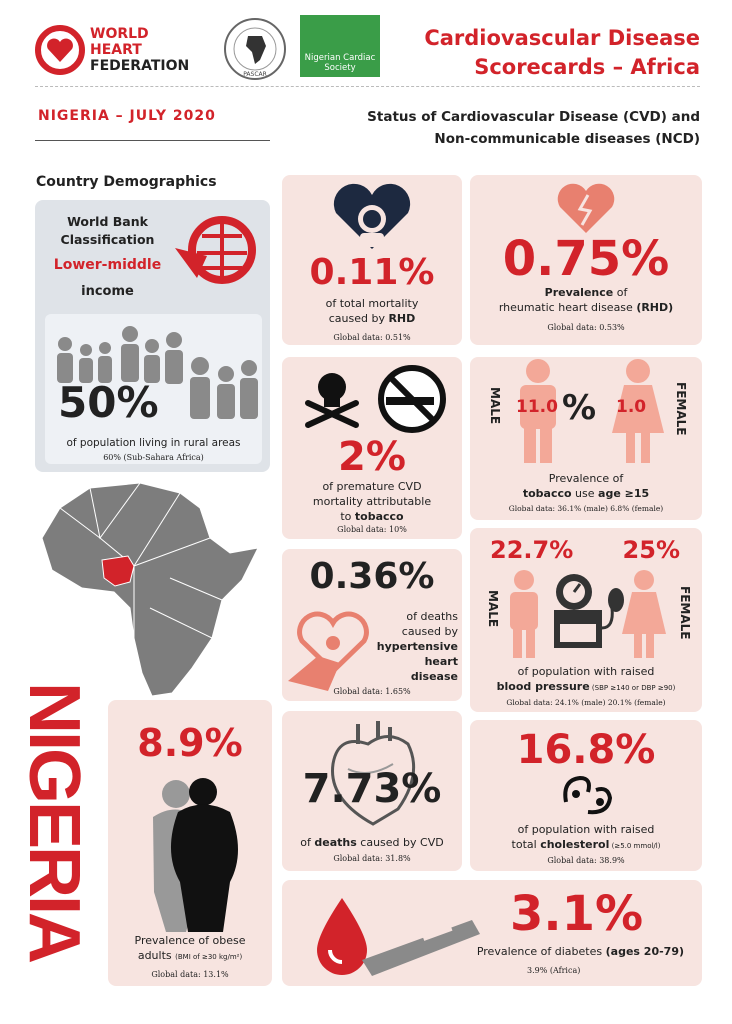 The height and width of the screenshot is (1024, 732). What do you see at coordinates (116, 50) in the screenshot?
I see `org-line: HEART` at bounding box center [116, 50].